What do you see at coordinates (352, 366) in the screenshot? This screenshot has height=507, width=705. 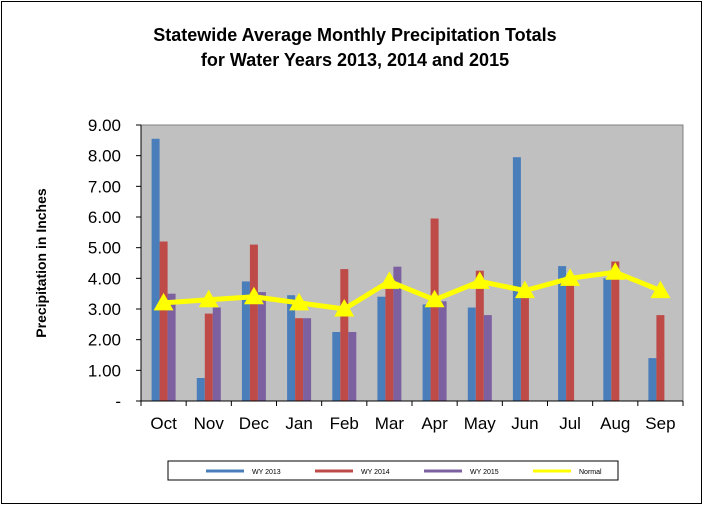 I see `bar-wy2015-feb` at bounding box center [352, 366].